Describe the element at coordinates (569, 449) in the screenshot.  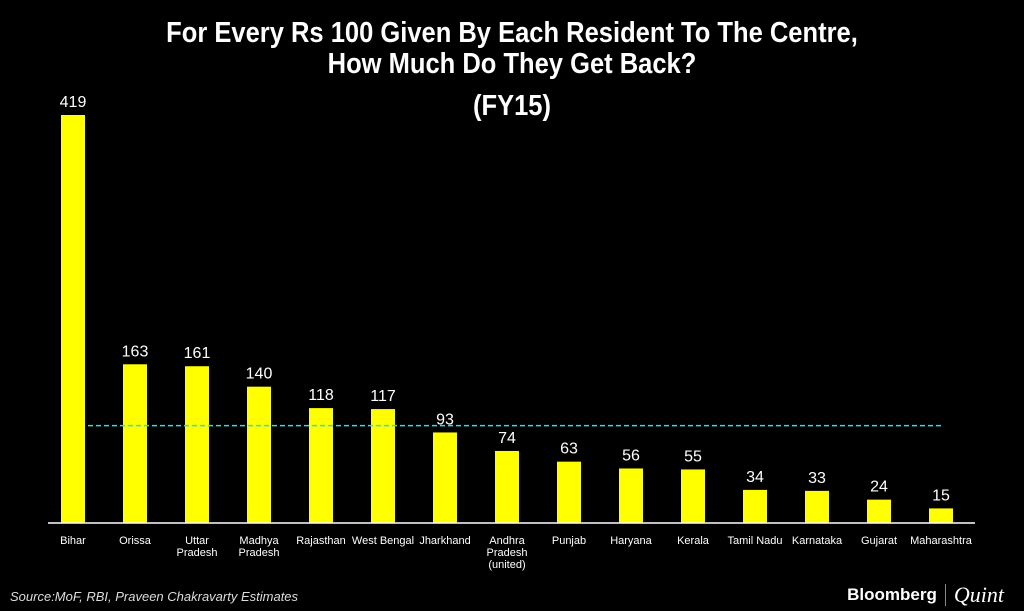
I see `data-label-8: 63` at that location.